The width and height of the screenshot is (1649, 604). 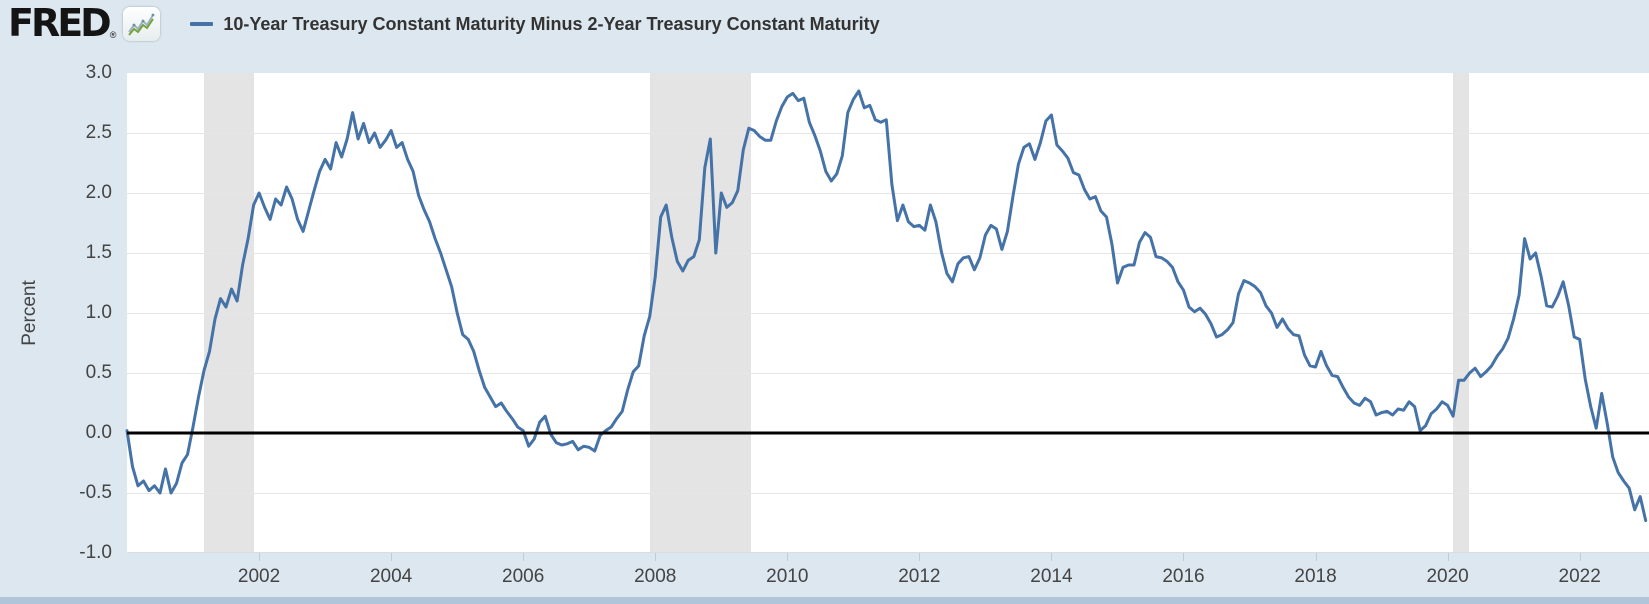 What do you see at coordinates (98, 132) in the screenshot?
I see `y-tick-label: 2.5` at bounding box center [98, 132].